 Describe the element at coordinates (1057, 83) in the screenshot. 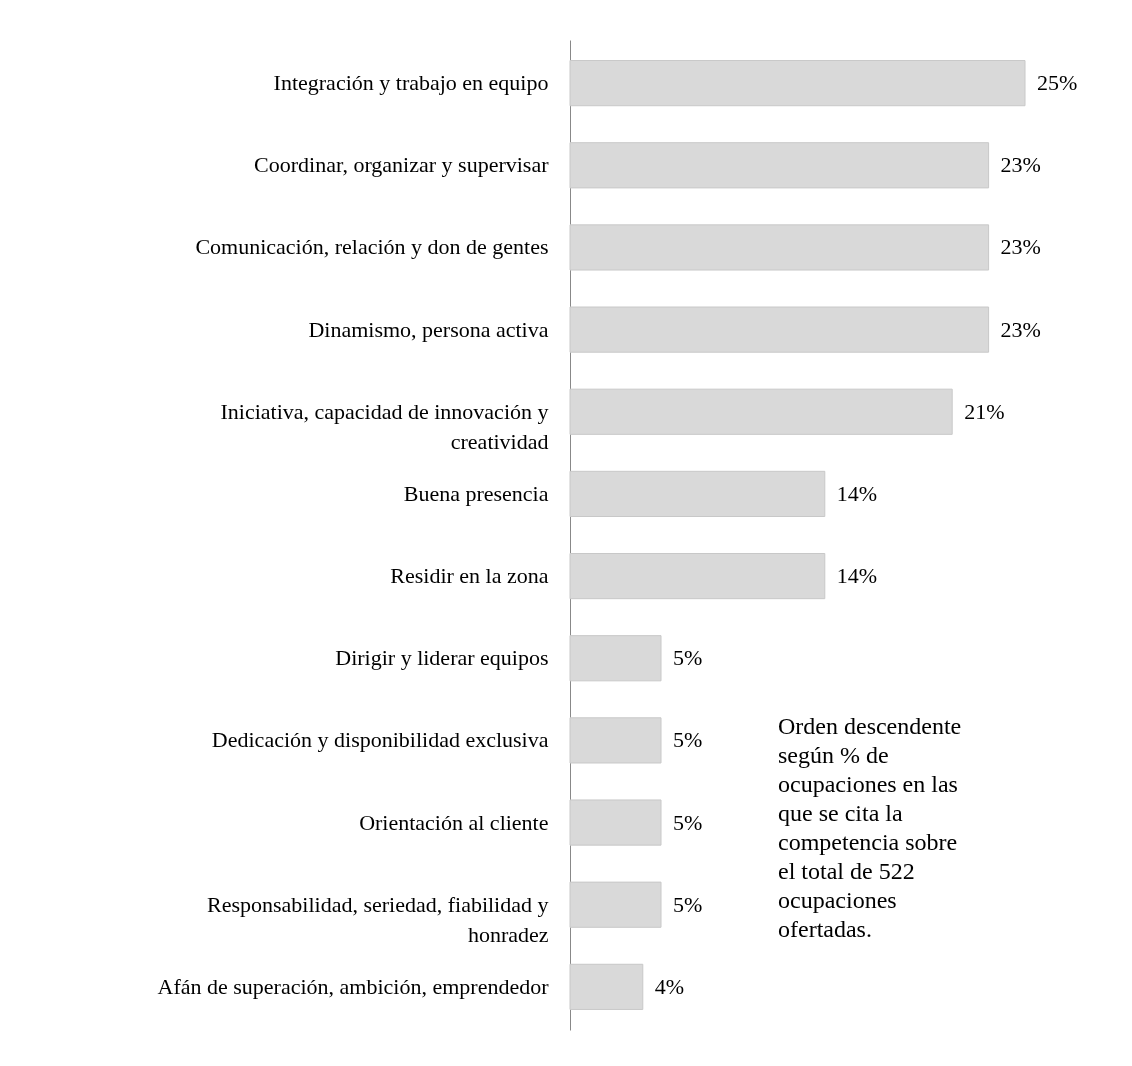

I see `data-label: 25%` at that location.